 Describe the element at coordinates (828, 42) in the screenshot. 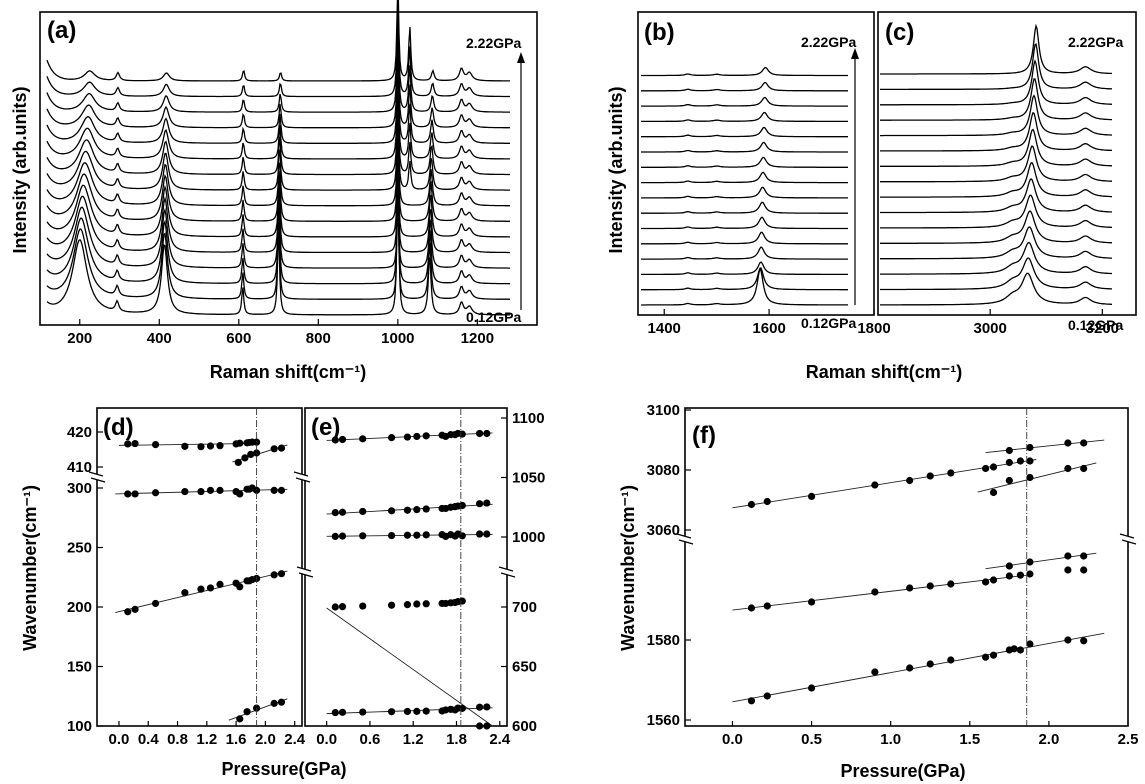

I see `pressure-high-label-b: 2.22GPa` at that location.